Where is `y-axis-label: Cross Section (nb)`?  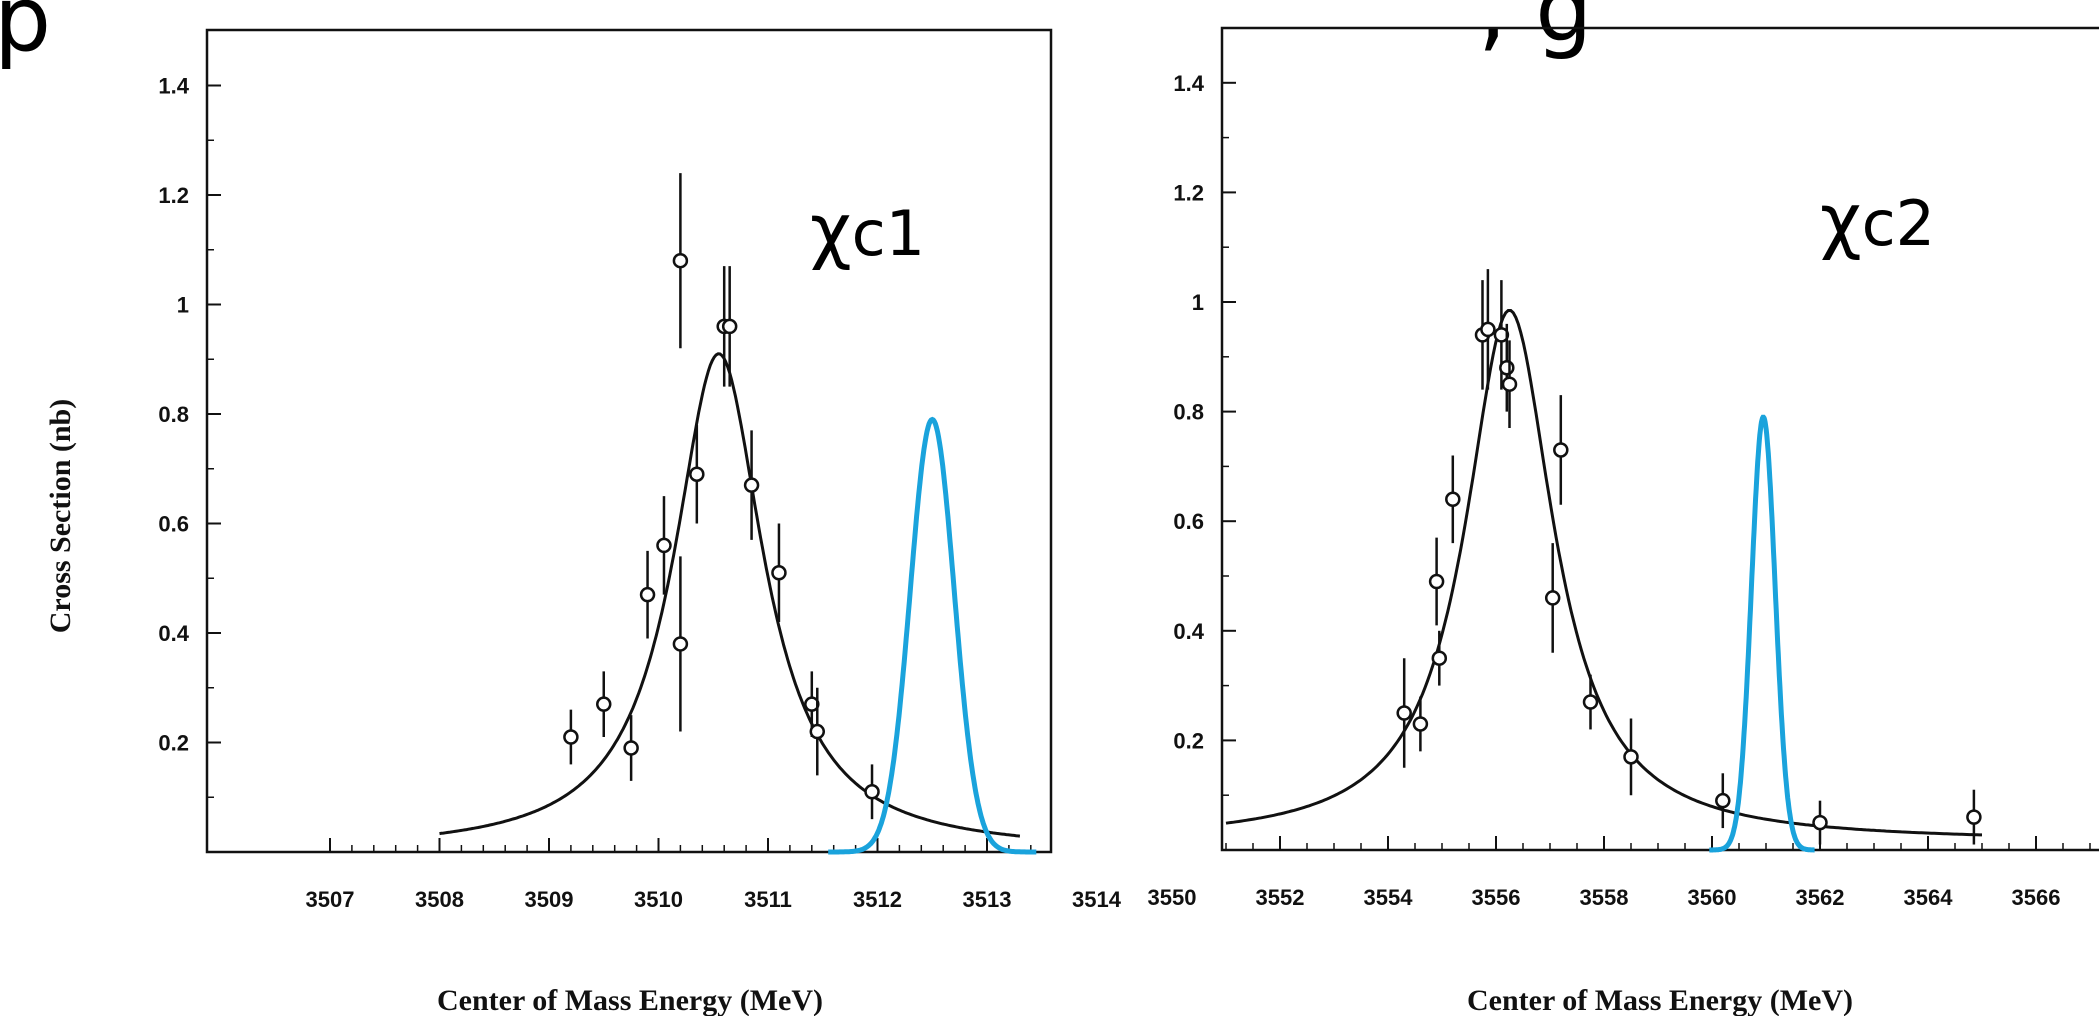 y-axis-label: Cross Section (nb) is located at coordinates (60, 516).